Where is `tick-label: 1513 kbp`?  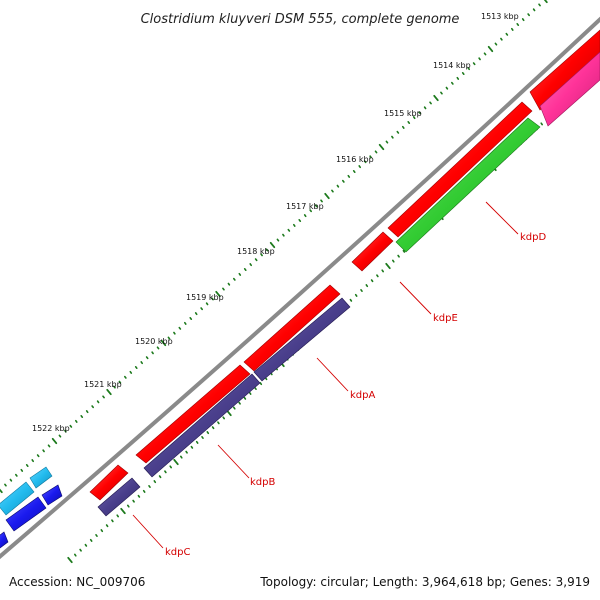
tick-label: 1513 kbp is located at coordinates (500, 16).